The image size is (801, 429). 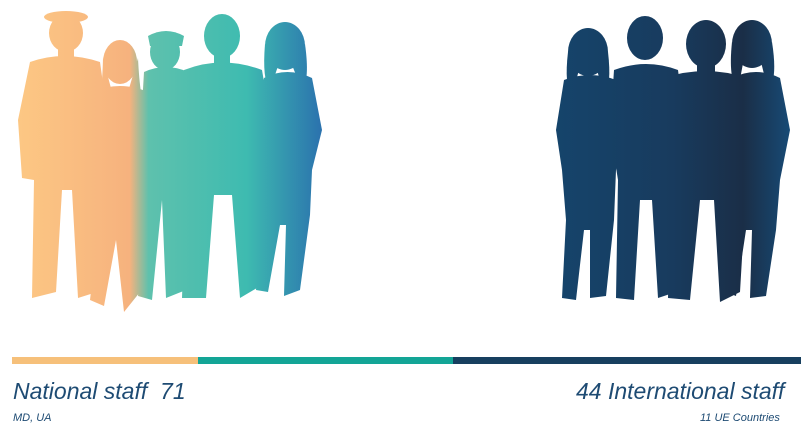 I want to click on national-staff-count: 71, so click(x=173, y=391).